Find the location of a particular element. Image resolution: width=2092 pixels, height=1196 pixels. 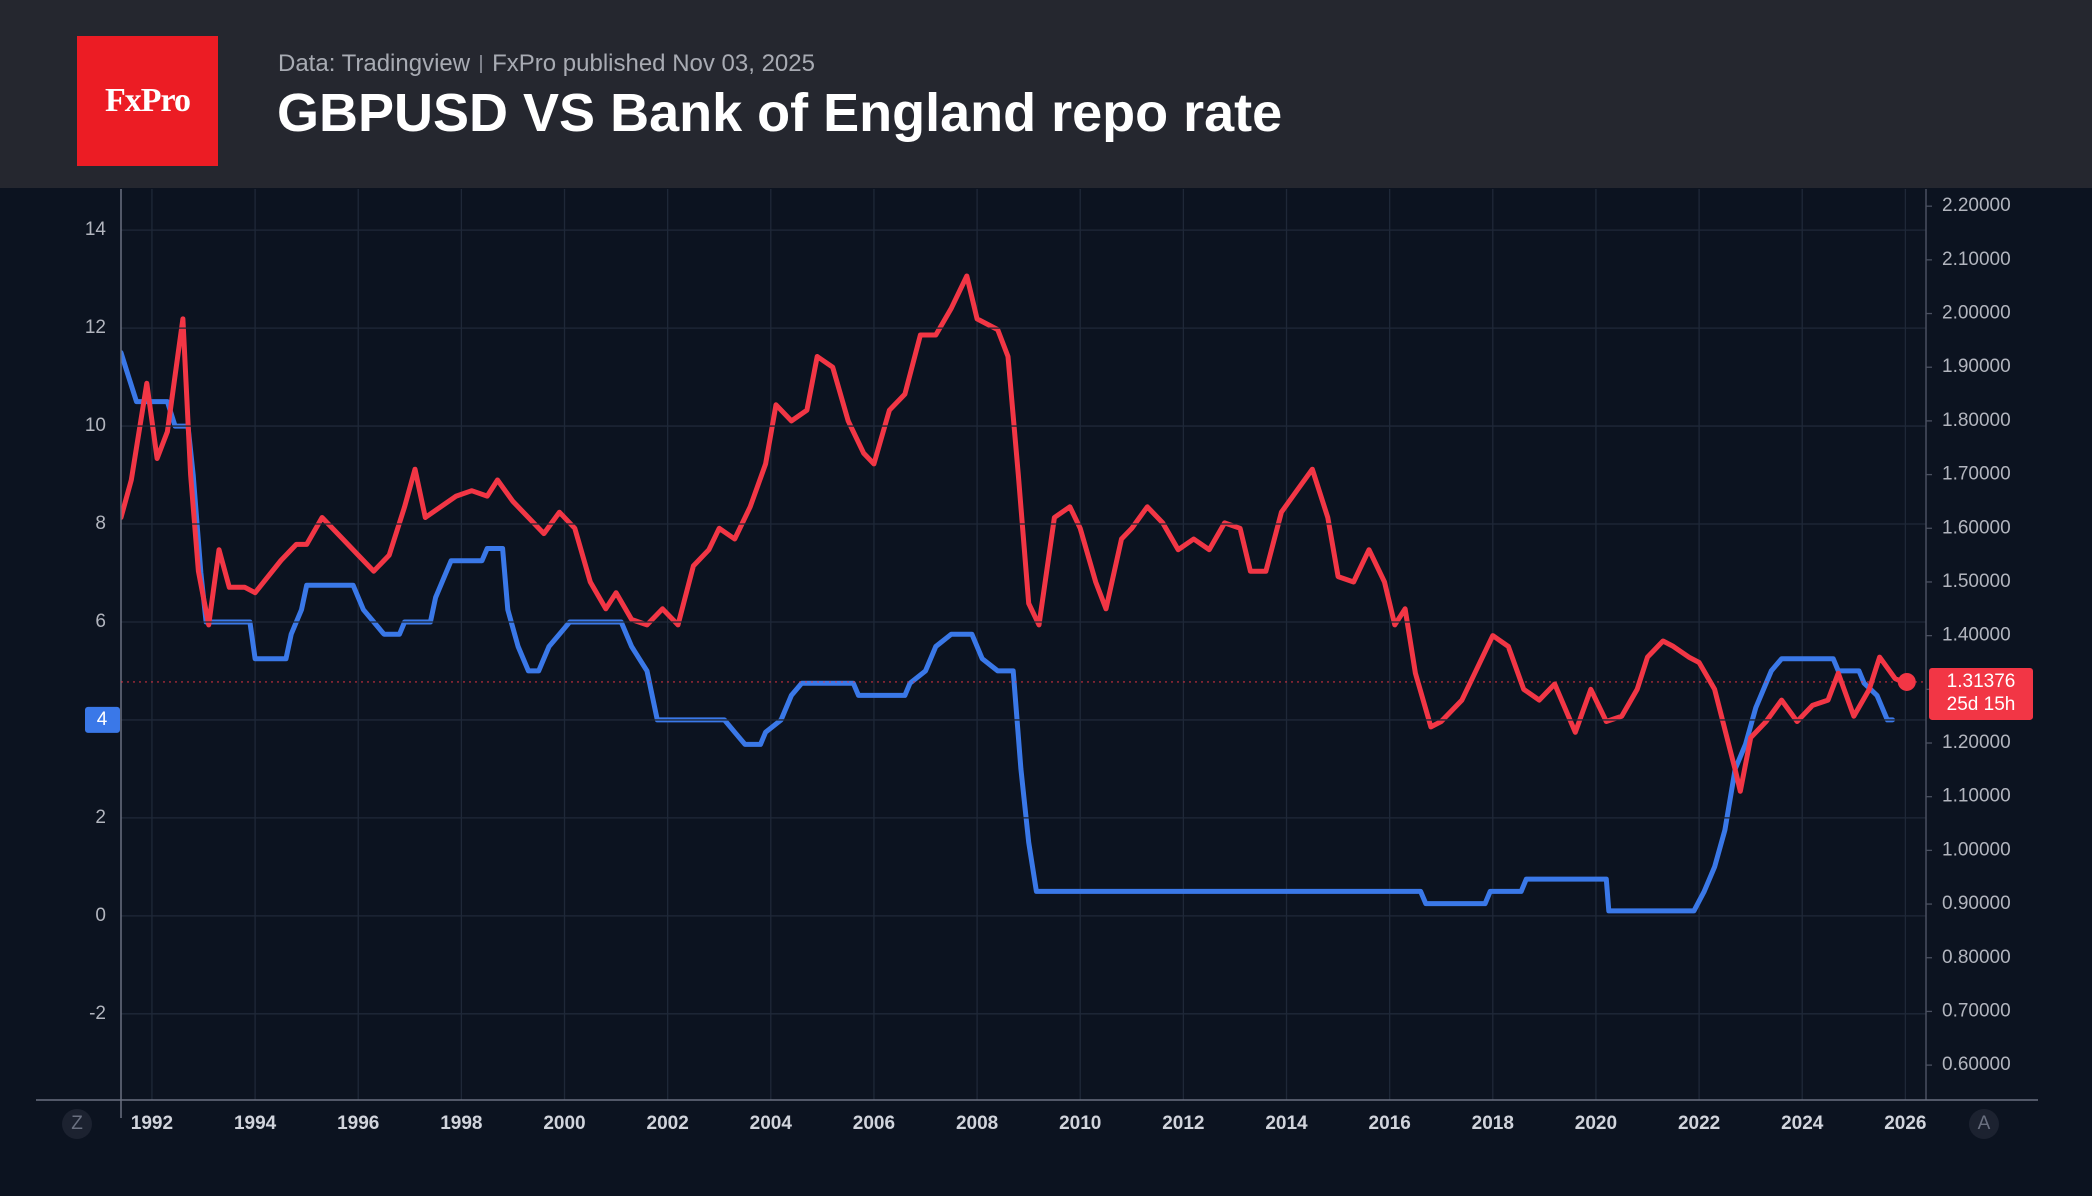

x-tick-label: 2016 is located at coordinates (1390, 1123).